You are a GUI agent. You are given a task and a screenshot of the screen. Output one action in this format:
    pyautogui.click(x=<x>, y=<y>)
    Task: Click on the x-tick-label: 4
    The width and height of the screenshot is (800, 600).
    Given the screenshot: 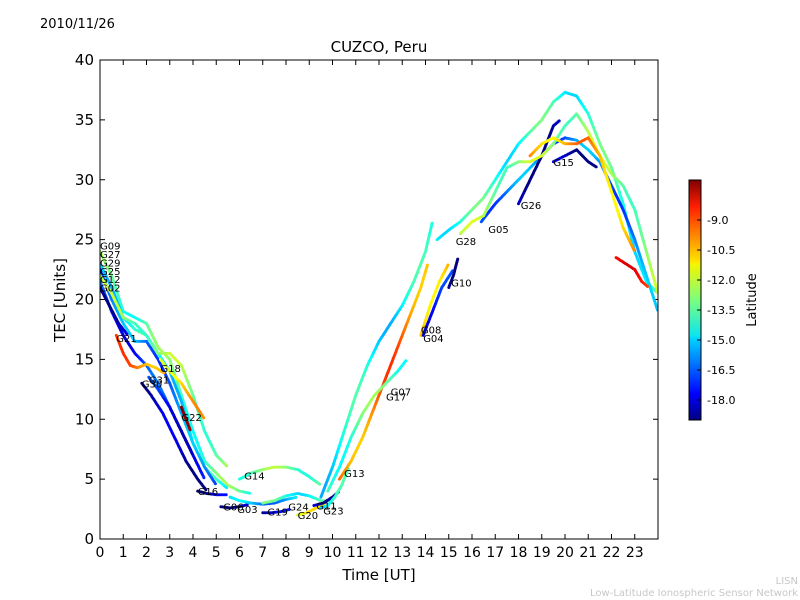 What is the action you would take?
    pyautogui.click(x=193, y=553)
    